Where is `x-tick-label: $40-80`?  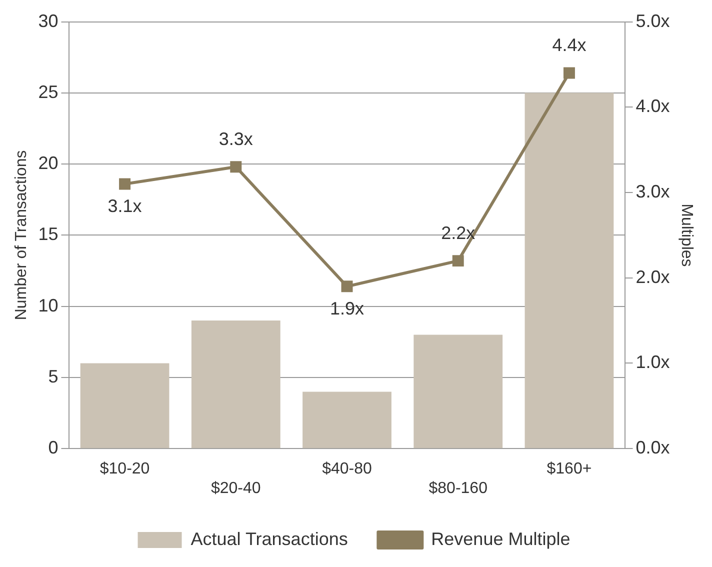
x-tick-label: $40-80 is located at coordinates (347, 469).